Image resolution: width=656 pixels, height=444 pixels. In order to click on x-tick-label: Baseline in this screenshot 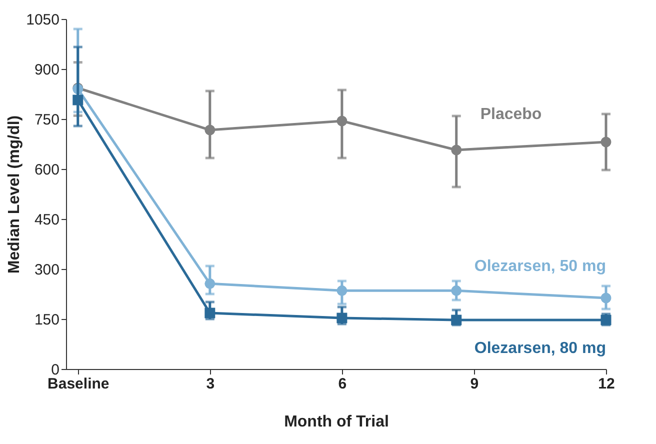, I will do `click(79, 384)`.